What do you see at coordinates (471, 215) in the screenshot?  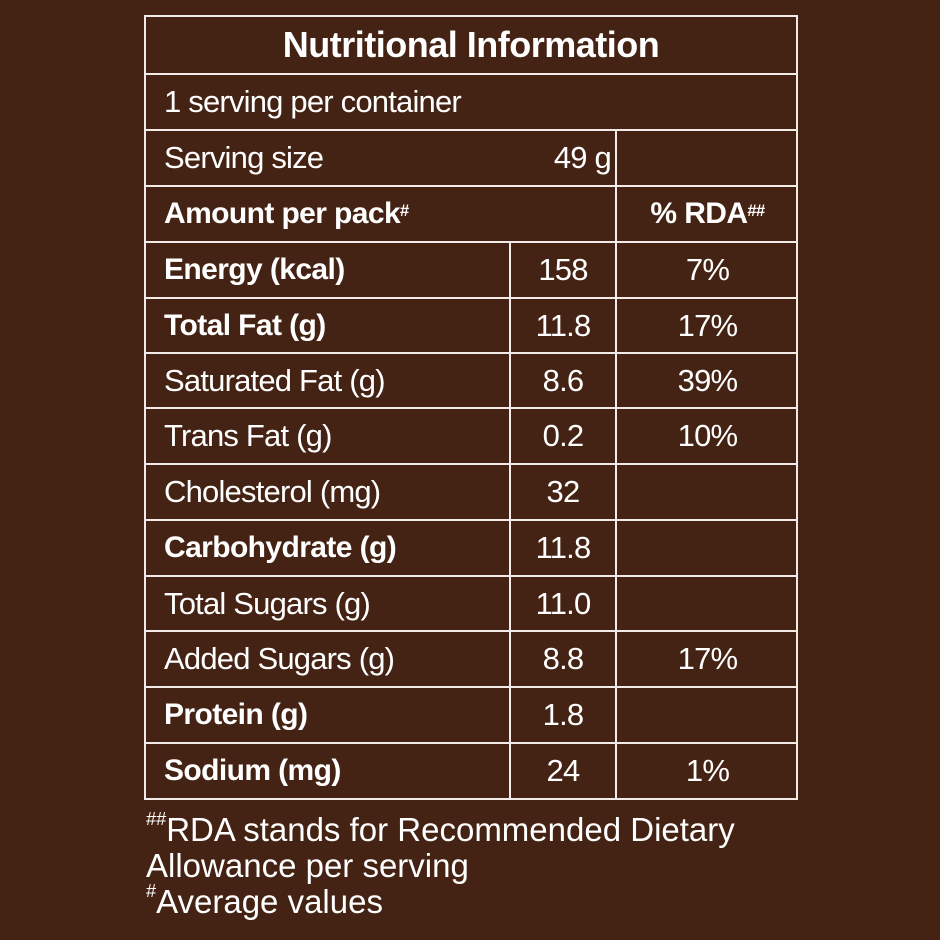 I see `header-row: Amount per pack # % RDA ##` at bounding box center [471, 215].